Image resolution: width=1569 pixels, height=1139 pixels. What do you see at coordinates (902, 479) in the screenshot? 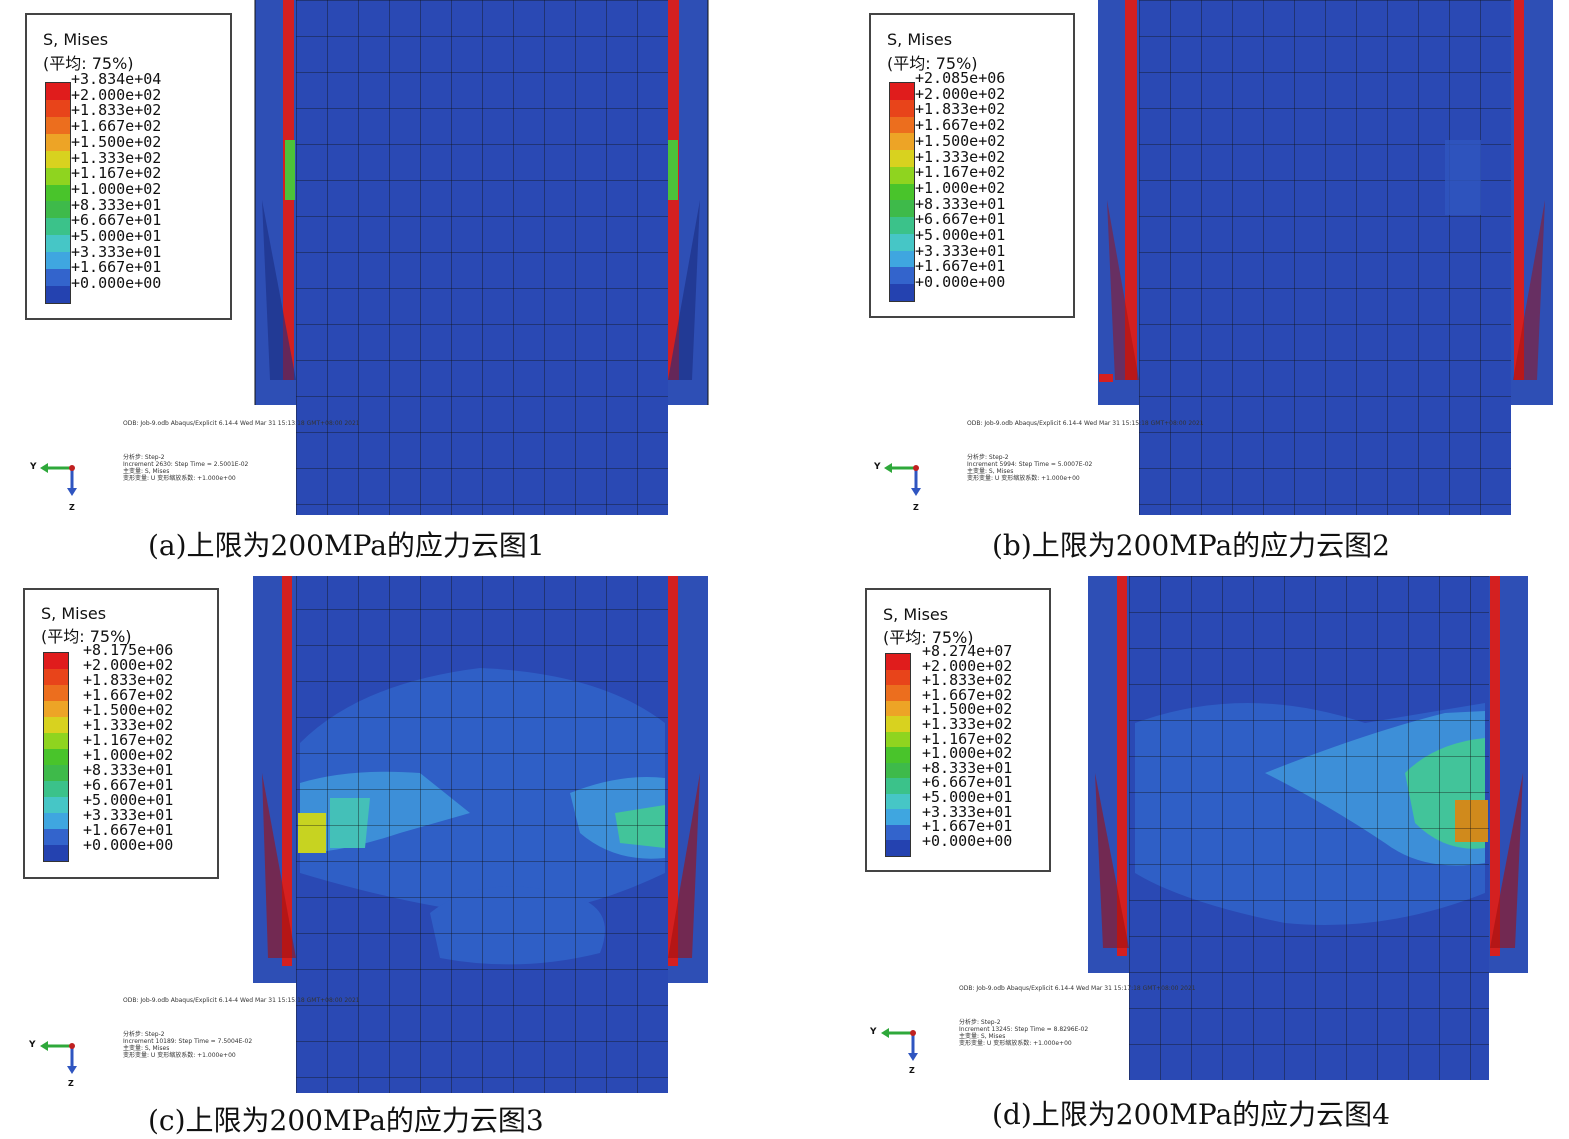
I see `axis-triad-b` at bounding box center [902, 479].